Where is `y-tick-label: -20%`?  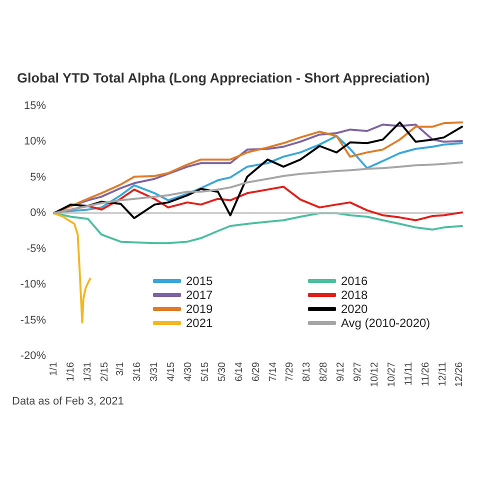 y-tick-label: -20% is located at coordinates (33, 356).